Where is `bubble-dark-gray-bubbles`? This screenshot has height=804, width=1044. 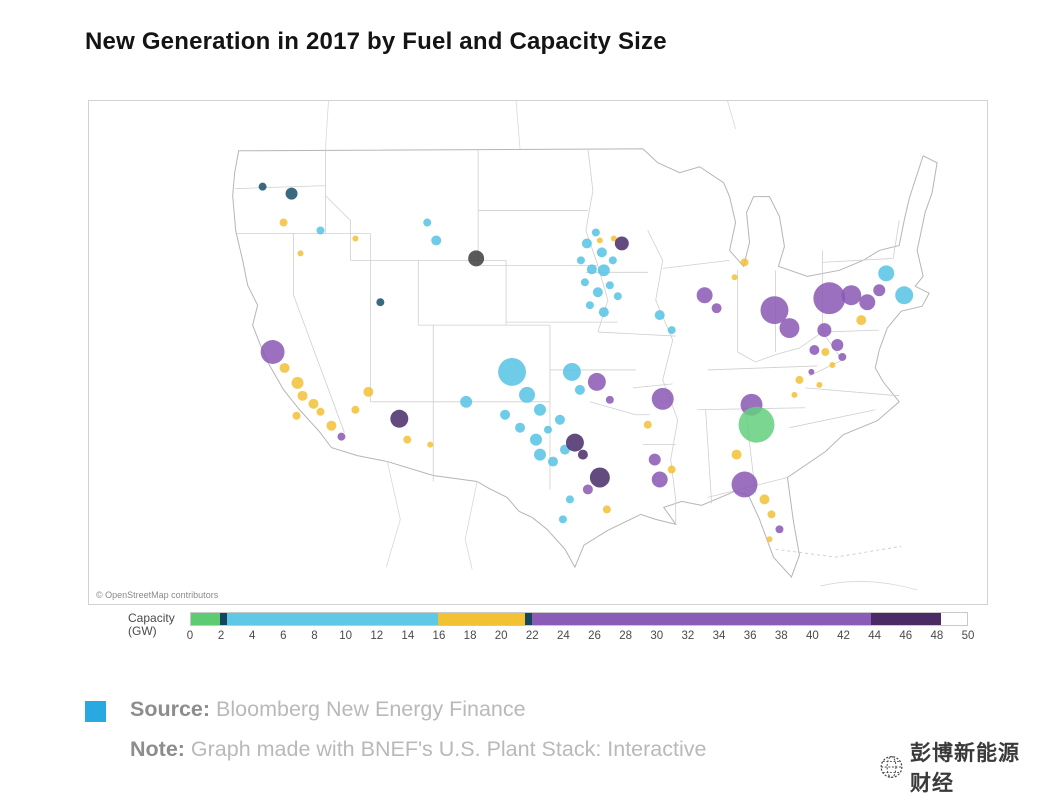 bubble-dark-gray-bubbles is located at coordinates (476, 258).